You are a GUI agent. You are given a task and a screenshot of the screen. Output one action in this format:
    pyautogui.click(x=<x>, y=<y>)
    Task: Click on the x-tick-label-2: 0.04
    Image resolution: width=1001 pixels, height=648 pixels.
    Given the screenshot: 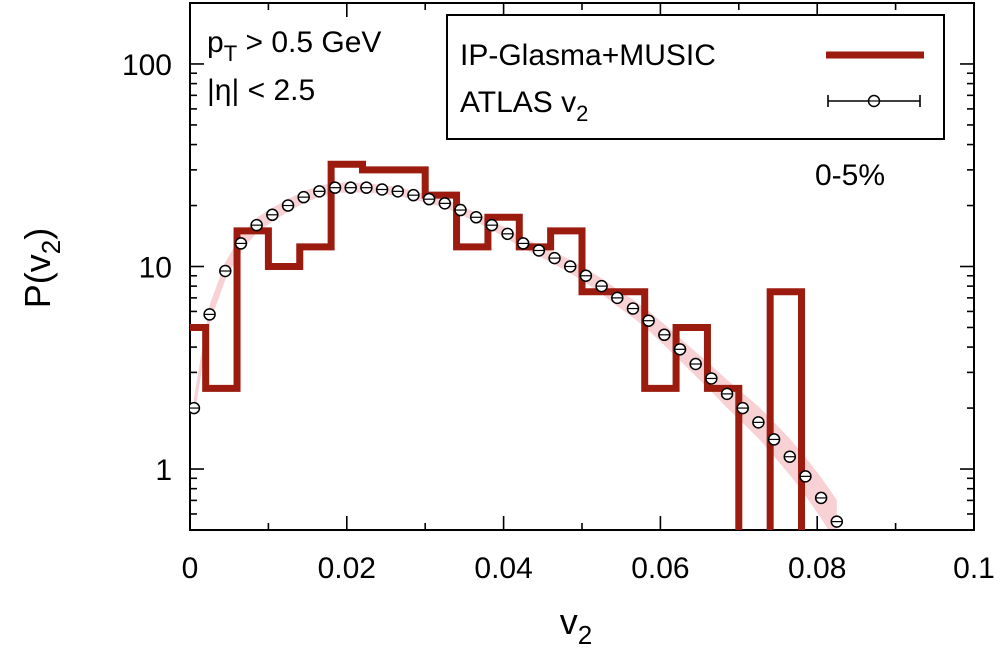 What is the action you would take?
    pyautogui.click(x=503, y=568)
    